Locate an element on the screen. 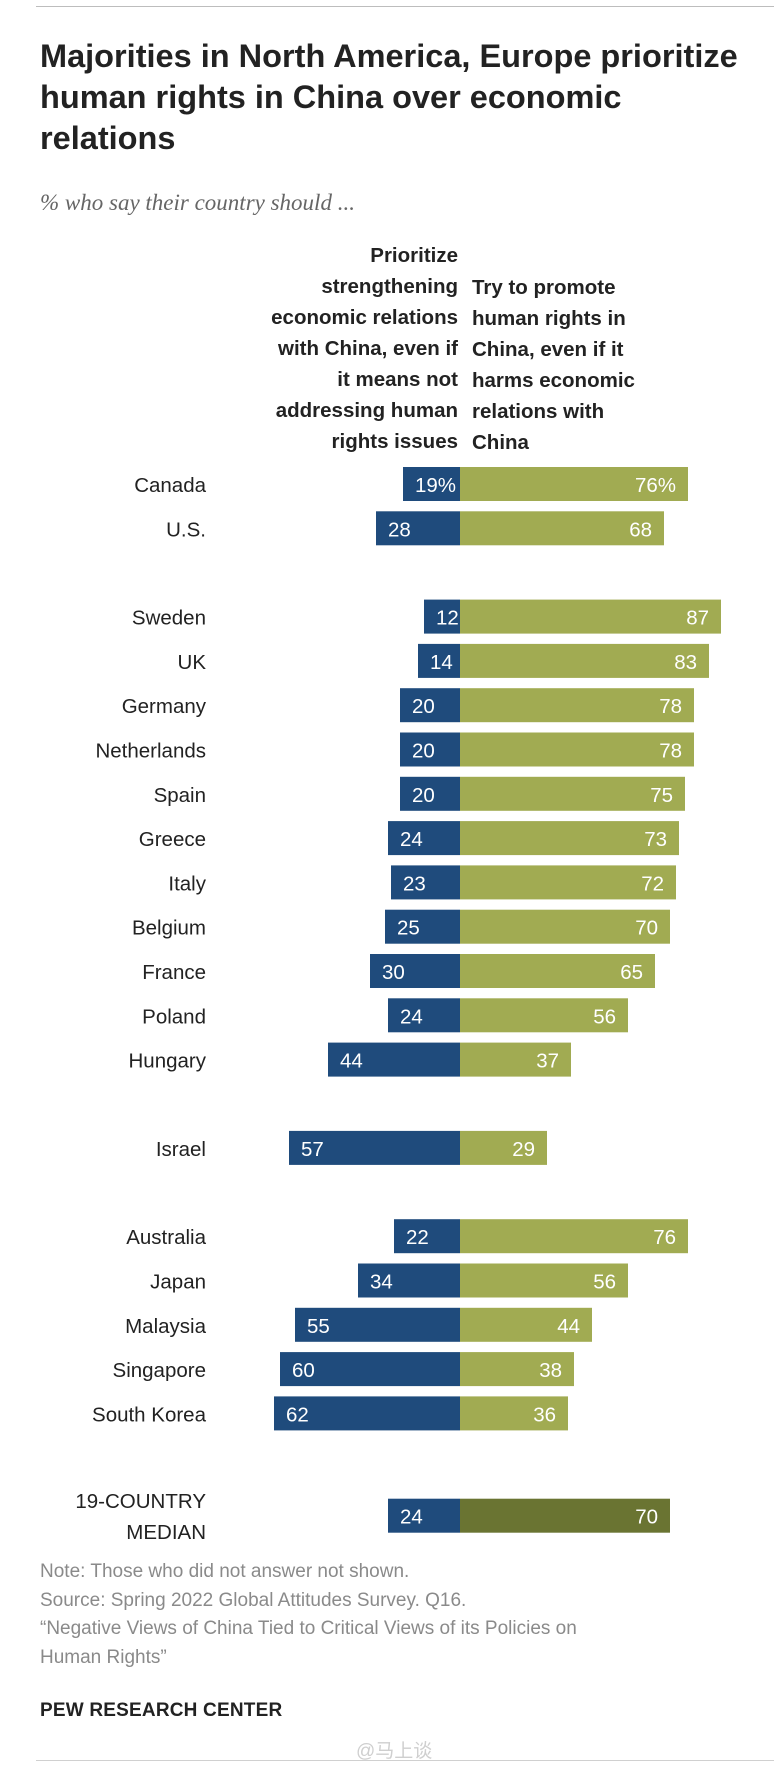  bar-label-economic: 30 is located at coordinates (393, 972).